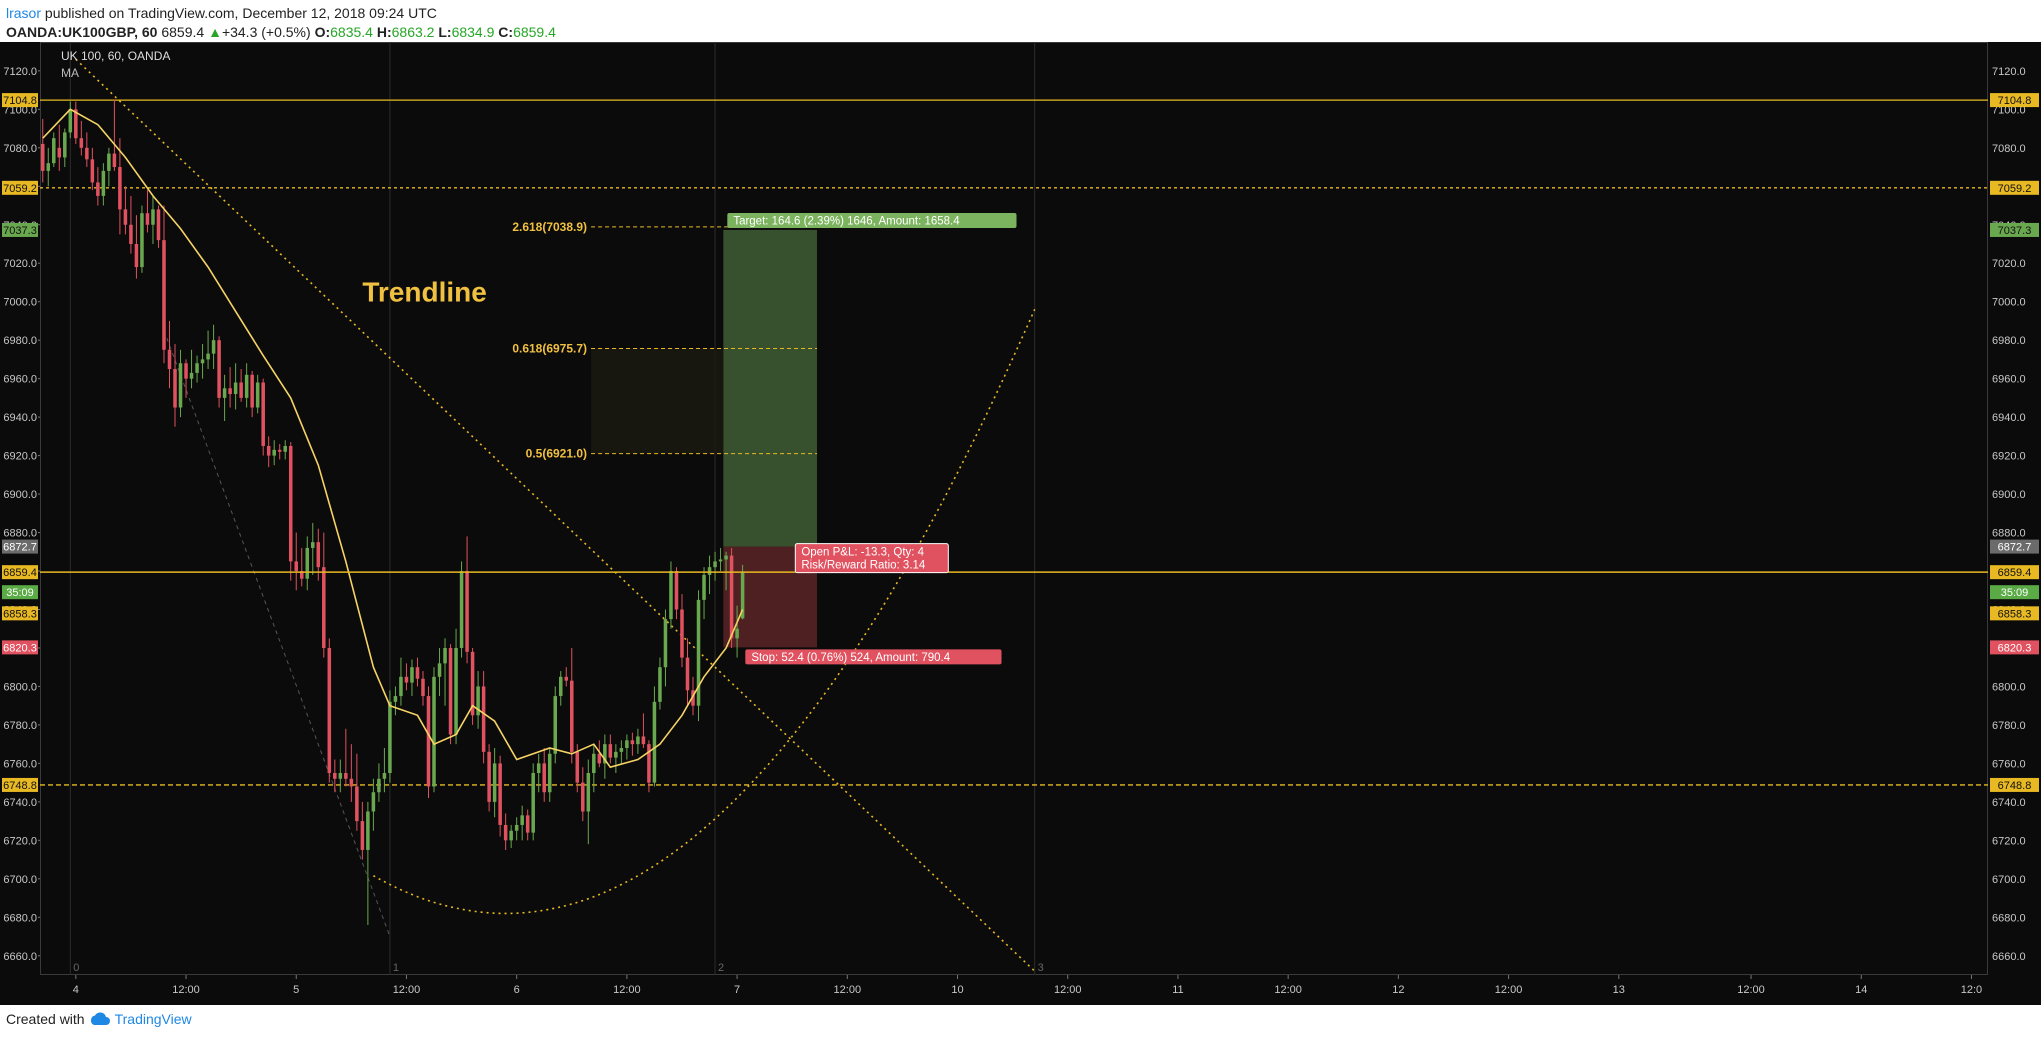  What do you see at coordinates (1398, 990) in the screenshot?
I see `x-tick-label: 12` at bounding box center [1398, 990].